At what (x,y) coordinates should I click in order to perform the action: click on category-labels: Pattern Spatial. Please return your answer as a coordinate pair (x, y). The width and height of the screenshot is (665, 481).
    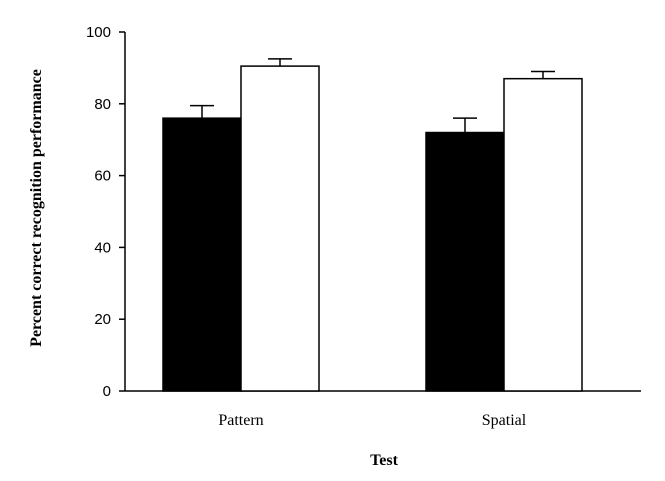
    Looking at the image, I should click on (372, 420).